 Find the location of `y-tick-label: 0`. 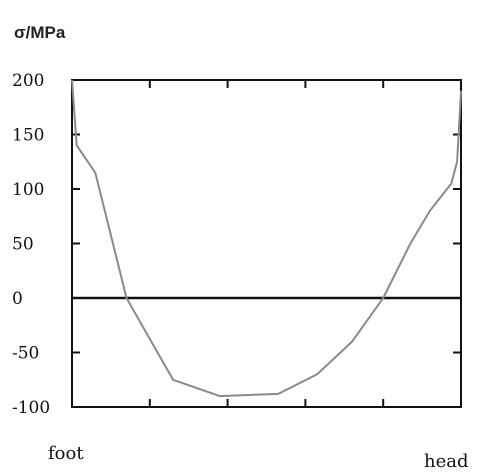

y-tick-label: 0 is located at coordinates (17, 299).